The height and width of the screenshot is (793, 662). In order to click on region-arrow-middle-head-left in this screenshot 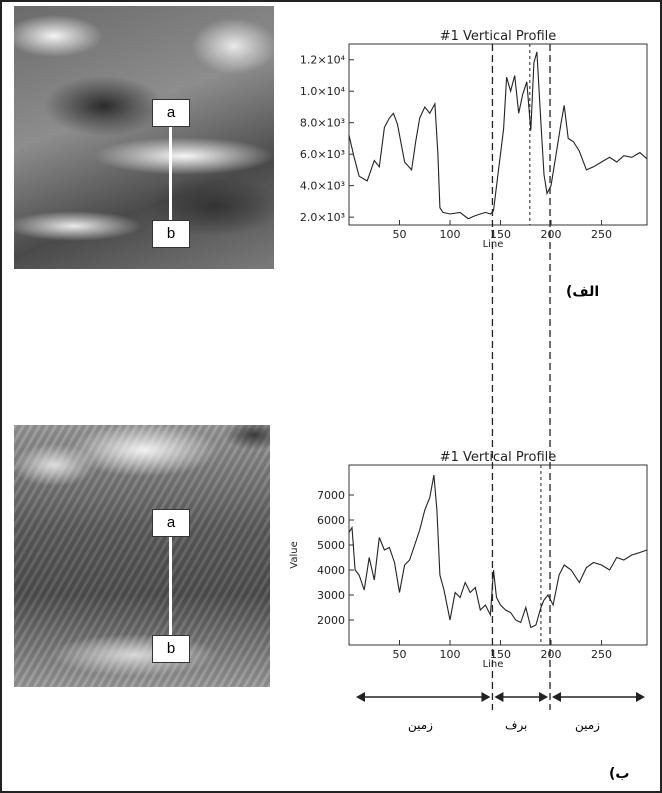, I will do `click(499, 697)`.